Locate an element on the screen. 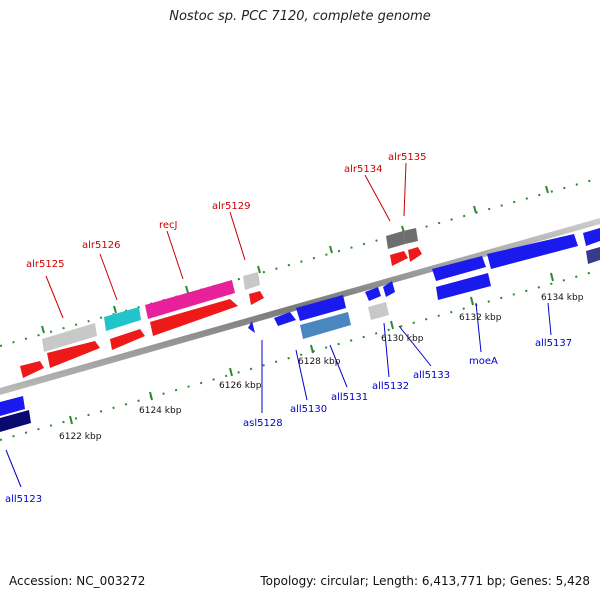  gene-alr5135 is located at coordinates (415, 254).